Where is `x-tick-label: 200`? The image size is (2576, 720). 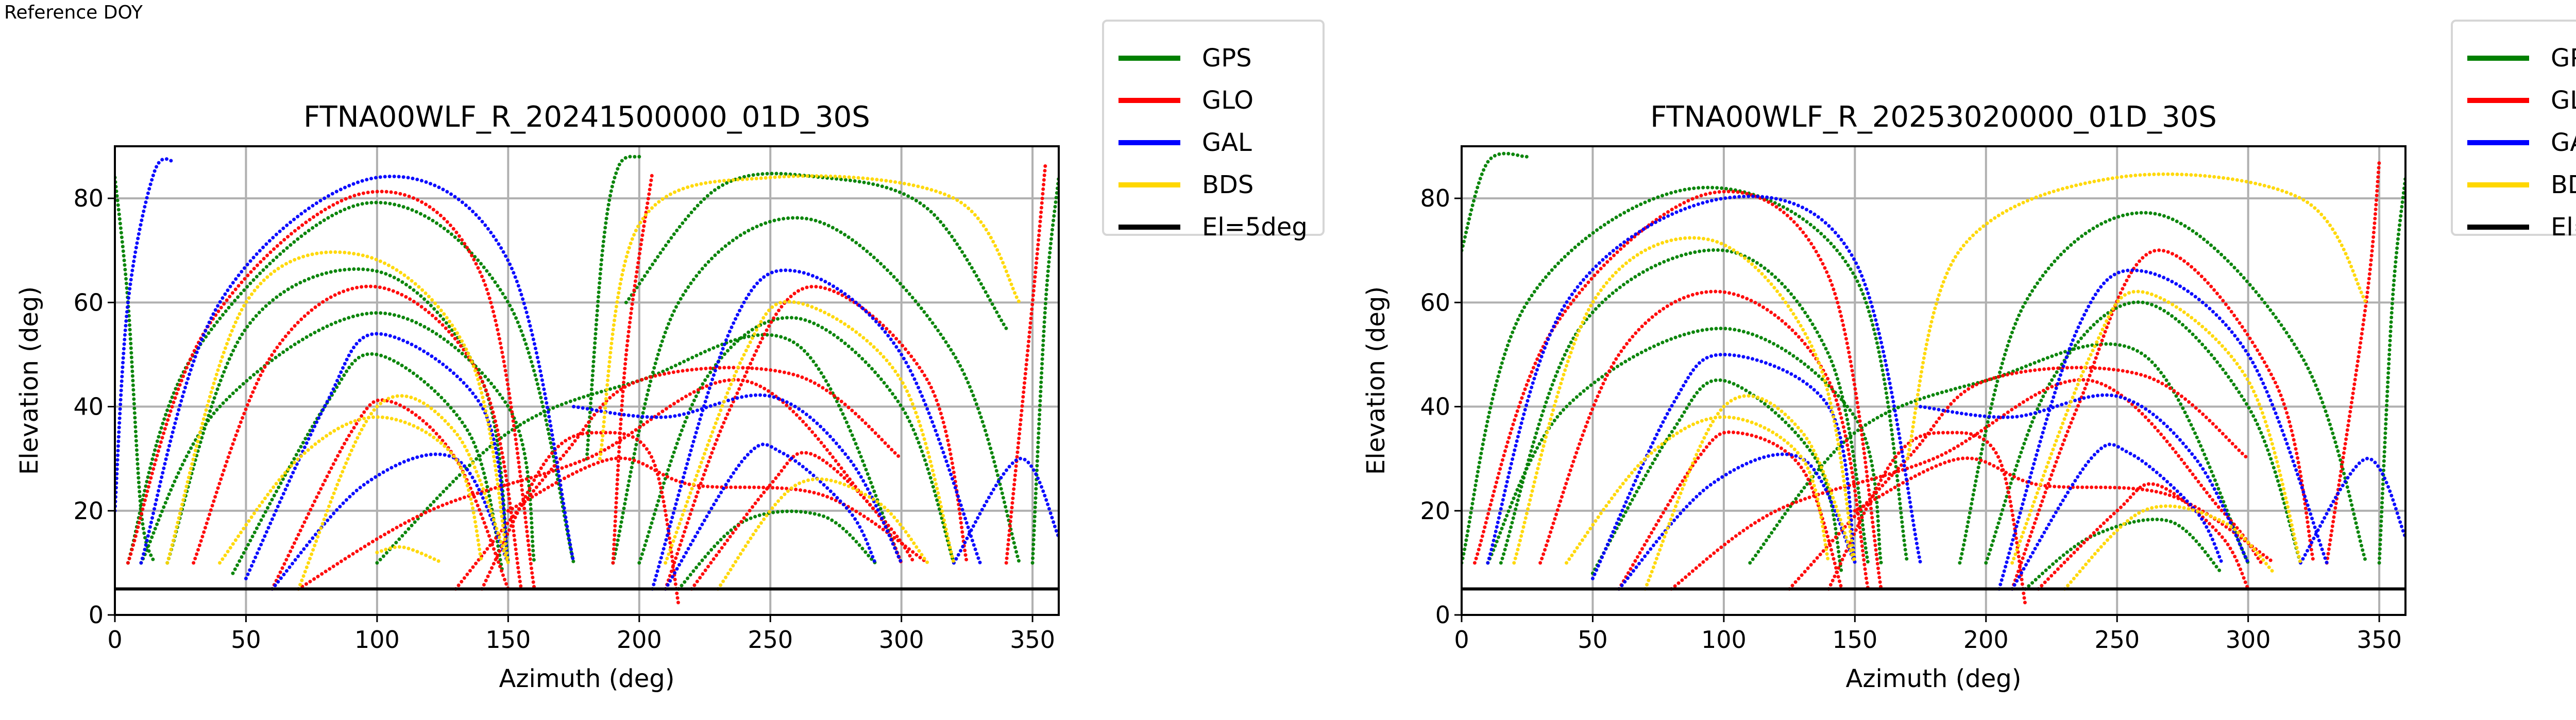 x-tick-label: 200 is located at coordinates (1986, 640).